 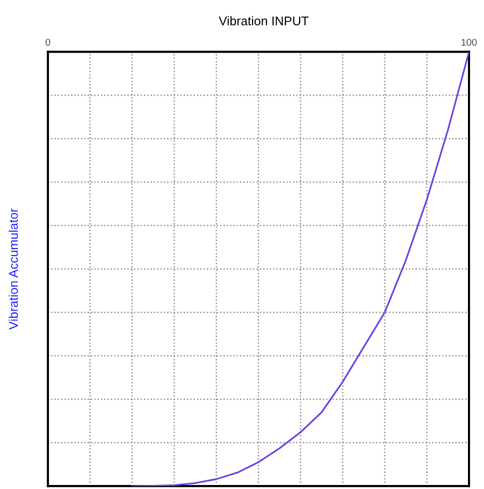 What do you see at coordinates (469, 42) in the screenshot?
I see `x-tick-label: 100` at bounding box center [469, 42].